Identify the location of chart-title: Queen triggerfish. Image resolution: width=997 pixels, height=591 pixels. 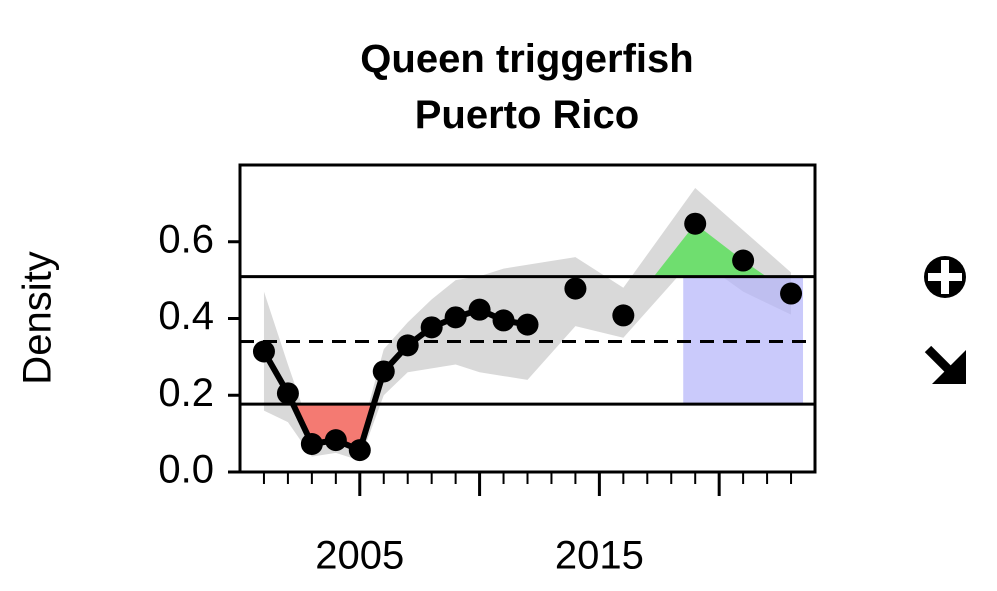
(526, 59).